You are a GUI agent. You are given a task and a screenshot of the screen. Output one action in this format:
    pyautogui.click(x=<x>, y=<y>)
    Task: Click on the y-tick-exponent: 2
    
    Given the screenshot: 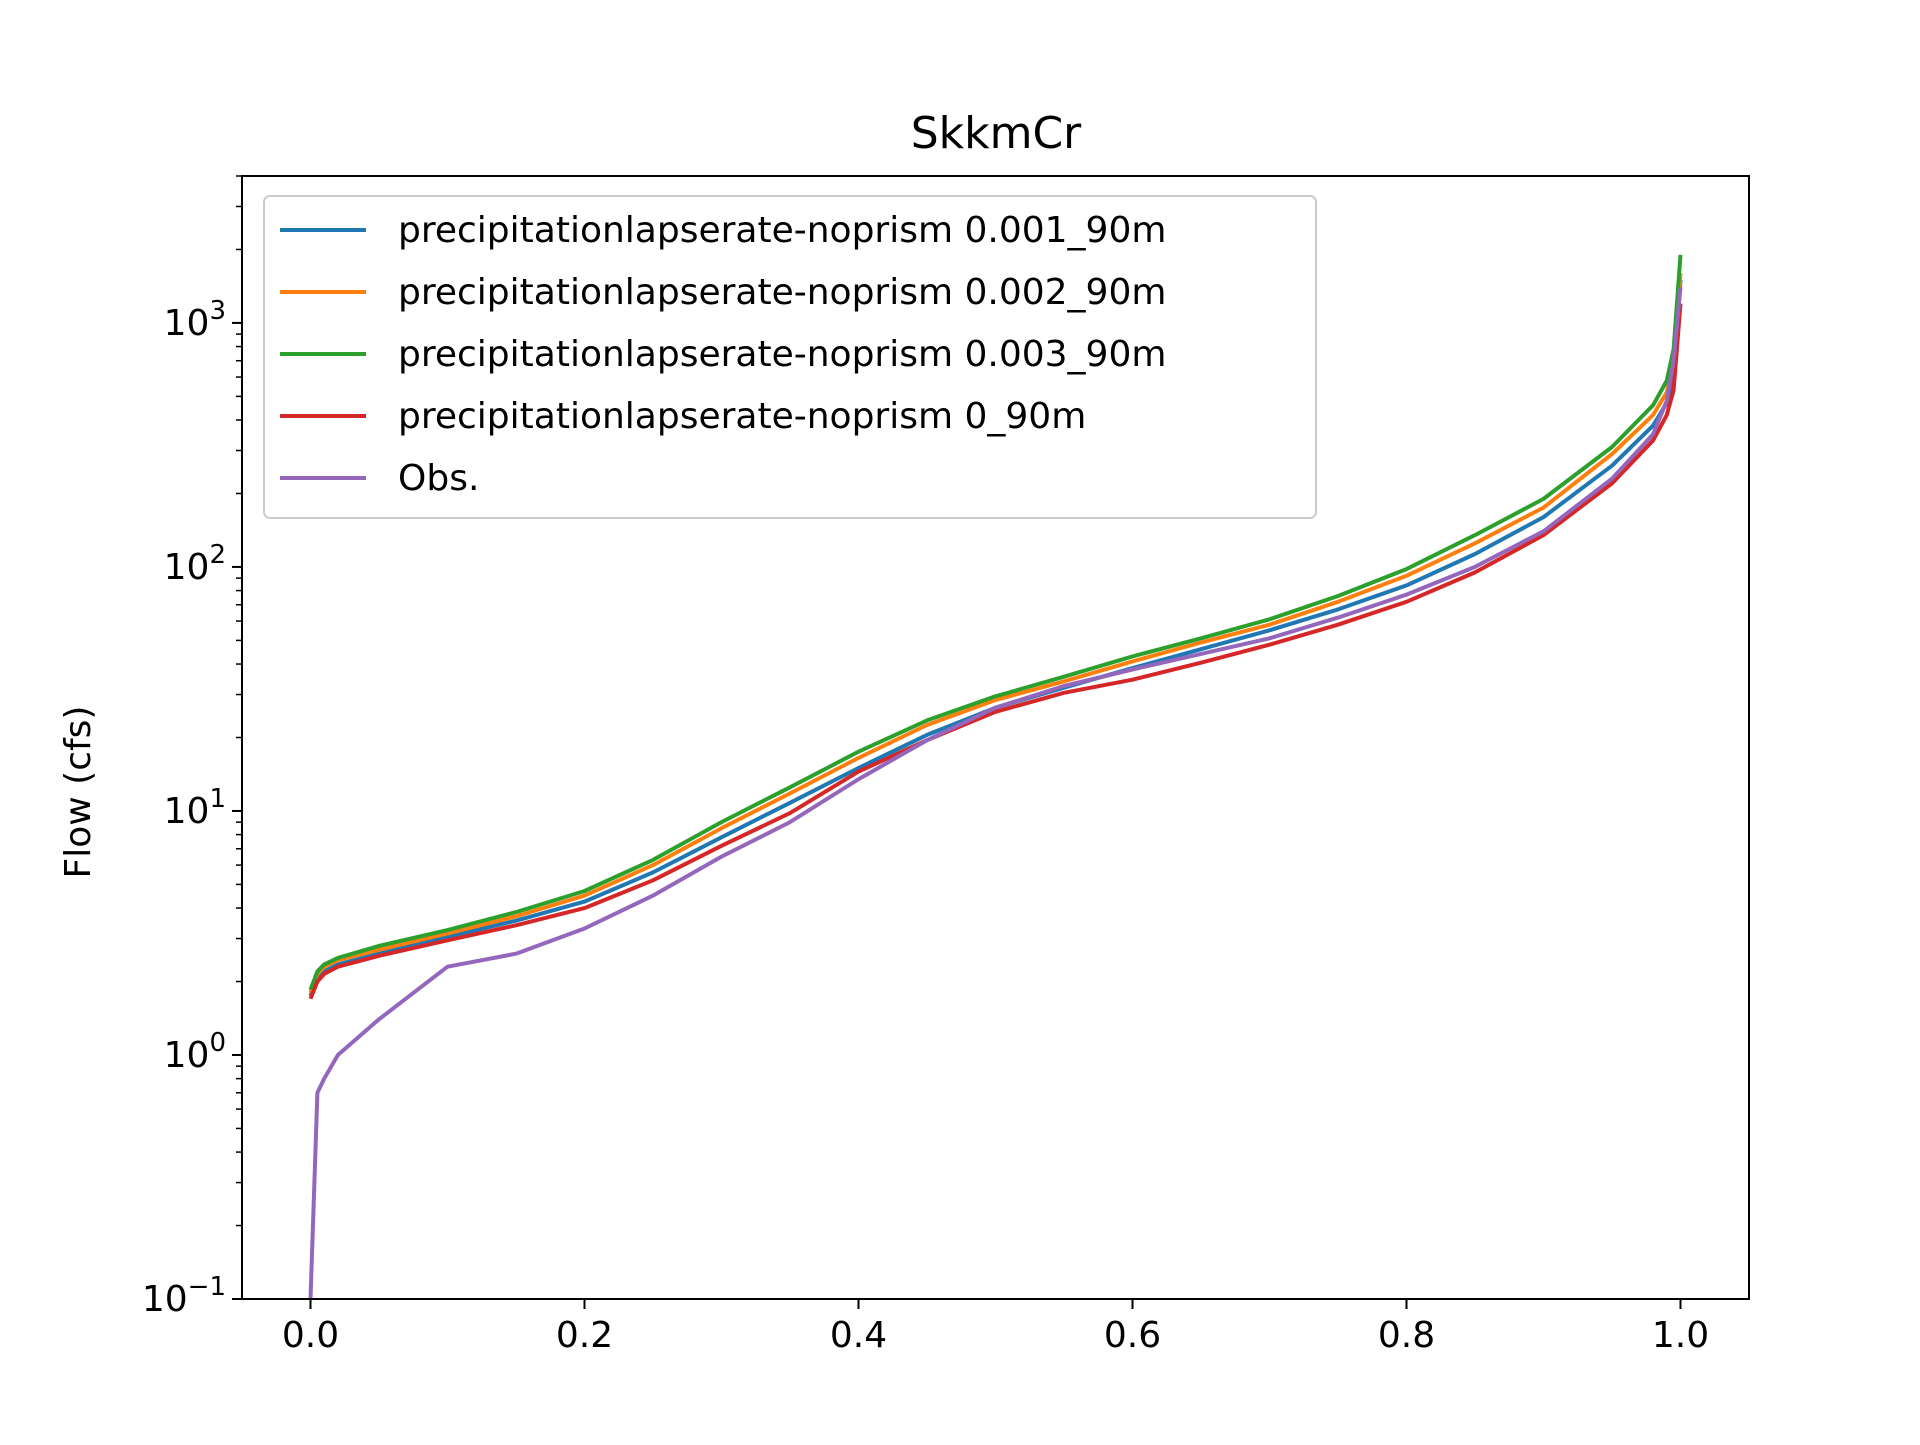 What is the action you would take?
    pyautogui.click(x=217, y=555)
    